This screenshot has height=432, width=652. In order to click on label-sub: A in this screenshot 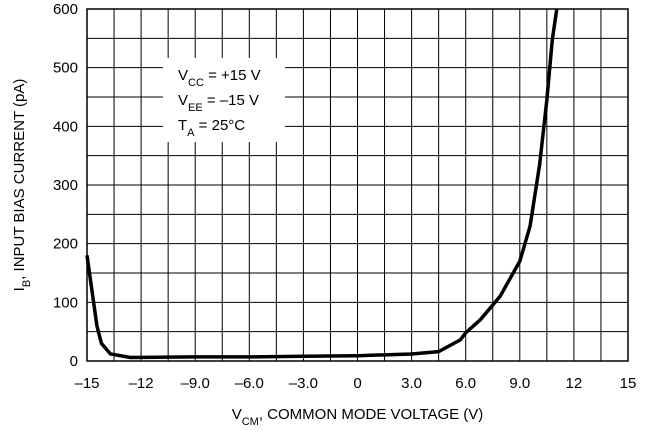, I will do `click(191, 133)`.